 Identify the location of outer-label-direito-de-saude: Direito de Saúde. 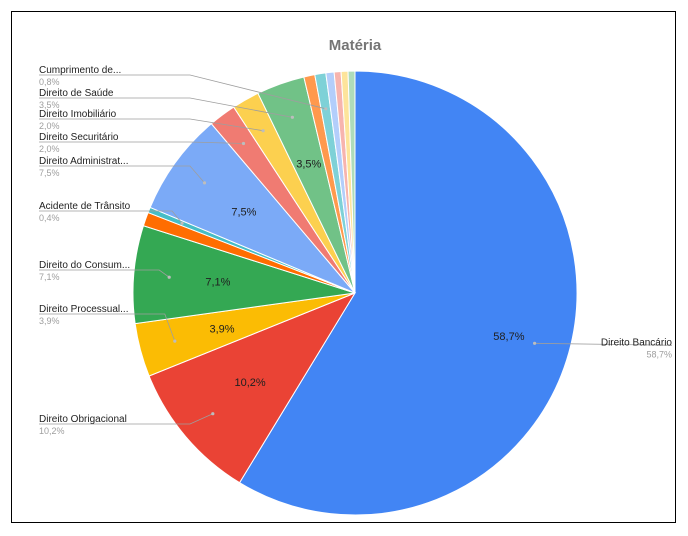
(76, 93).